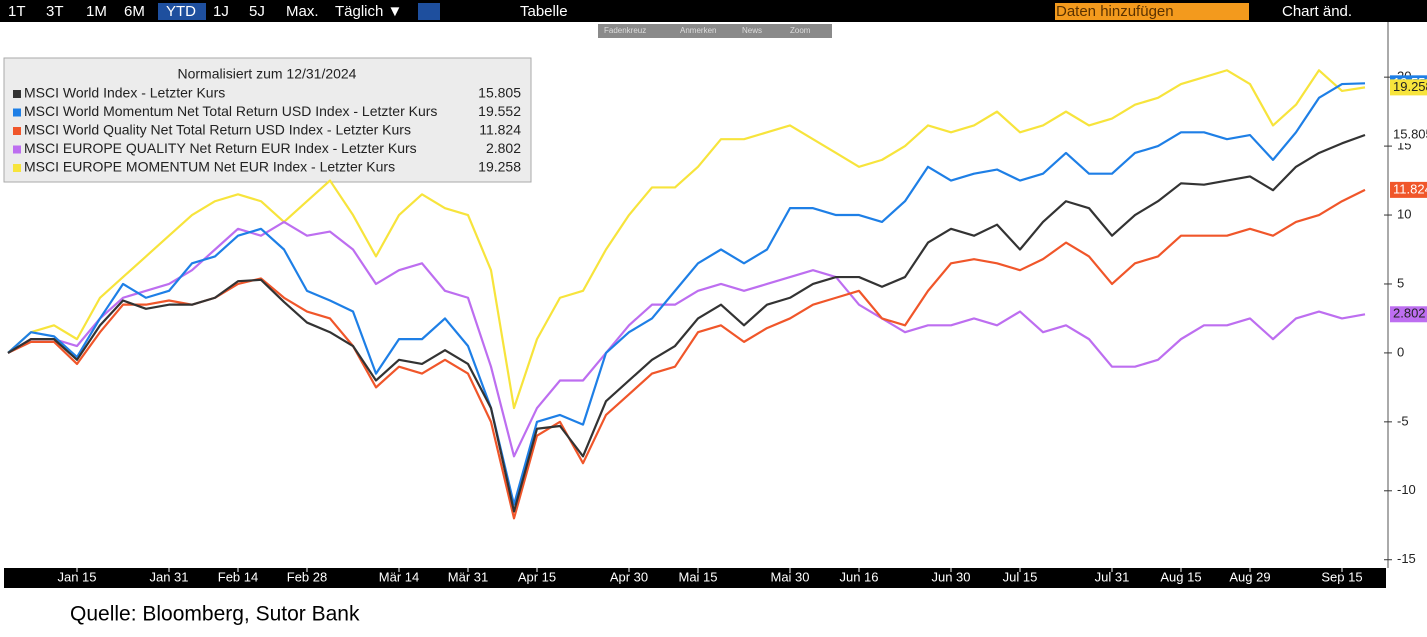 The image size is (1427, 637). What do you see at coordinates (96, 11) in the screenshot?
I see `toolbar-button: 1M` at bounding box center [96, 11].